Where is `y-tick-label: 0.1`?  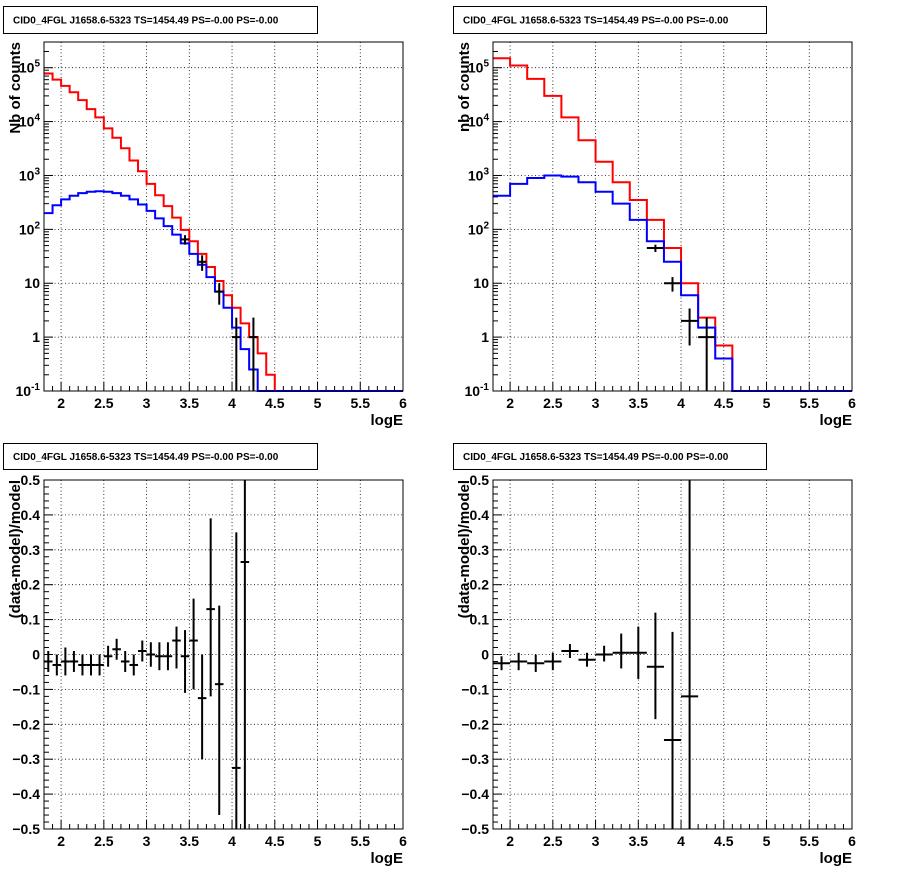 y-tick-label: 0.1 is located at coordinates (480, 620).